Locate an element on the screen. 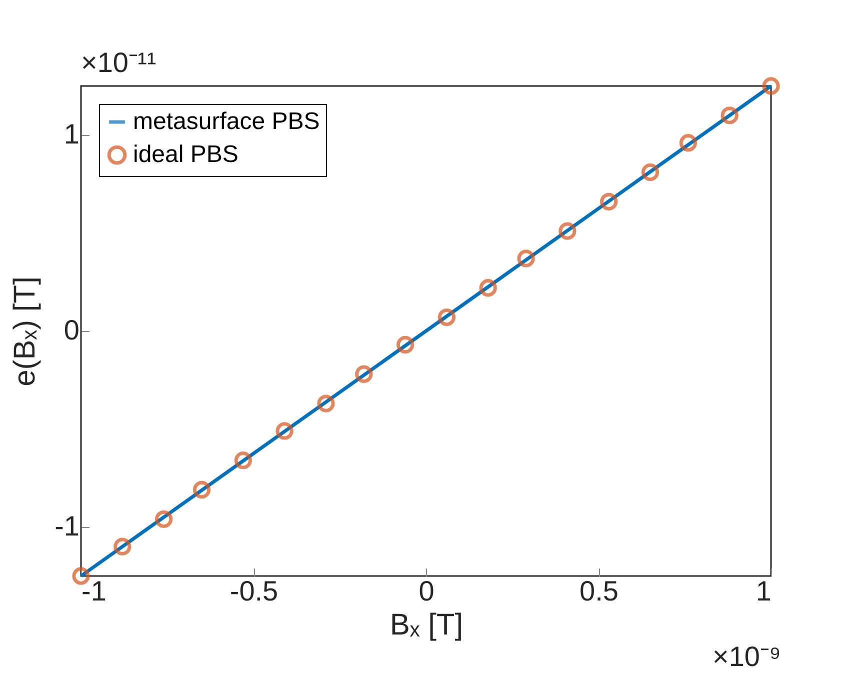  y-tick-label: -1 is located at coordinates (67, 526).